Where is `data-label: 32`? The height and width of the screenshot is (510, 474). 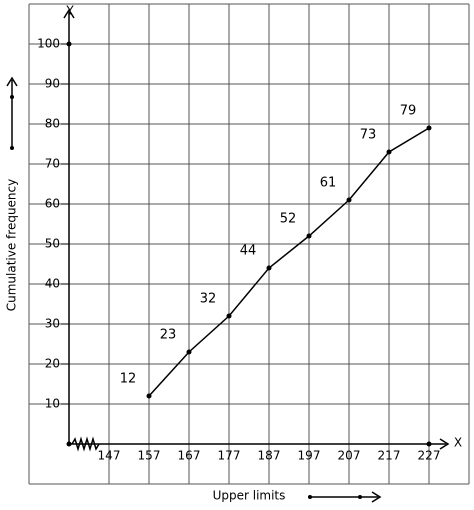 data-label: 32 is located at coordinates (208, 299).